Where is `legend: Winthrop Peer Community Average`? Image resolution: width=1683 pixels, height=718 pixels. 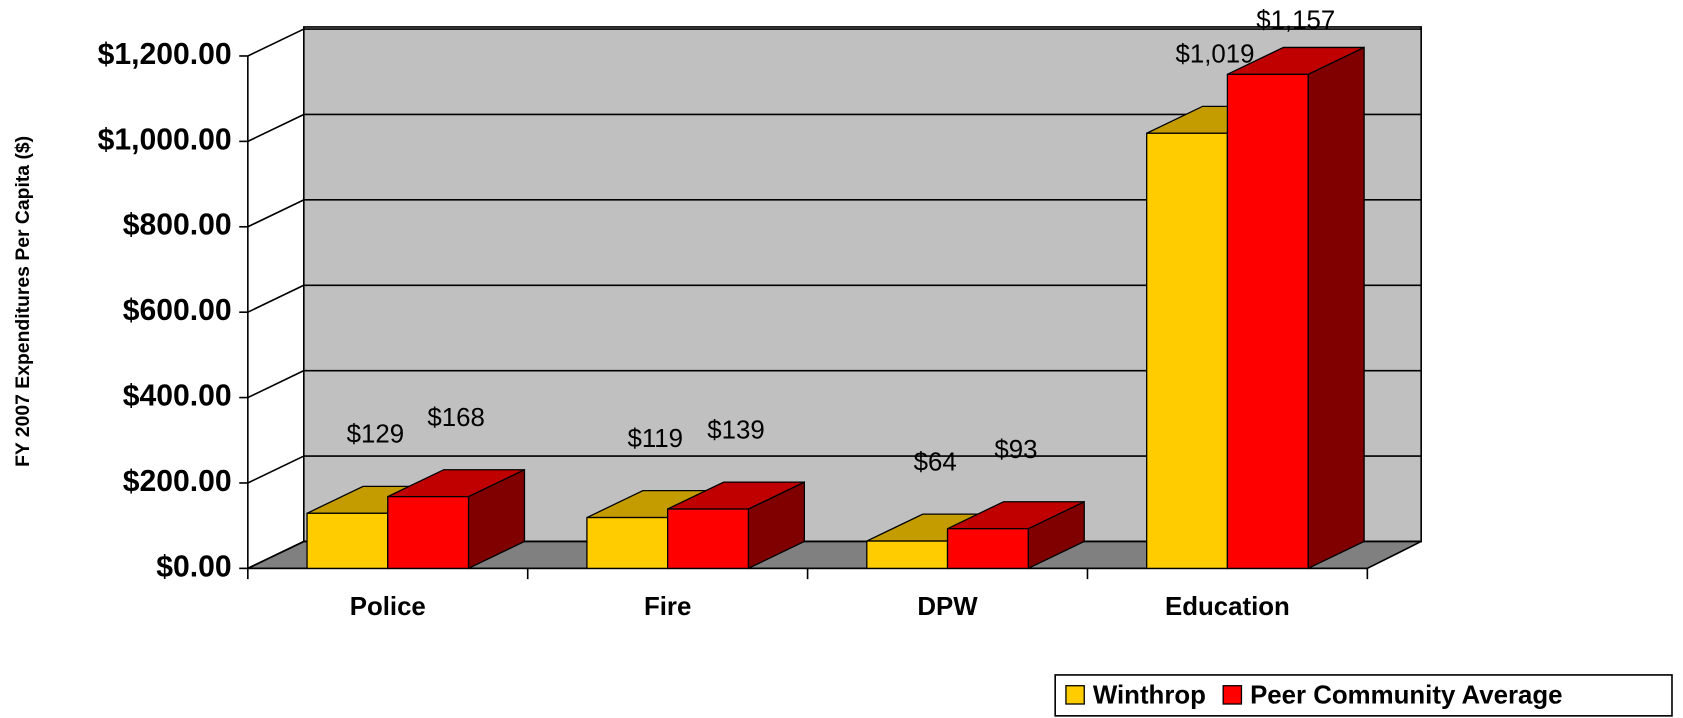
legend: Winthrop Peer Community Average is located at coordinates (1363, 695).